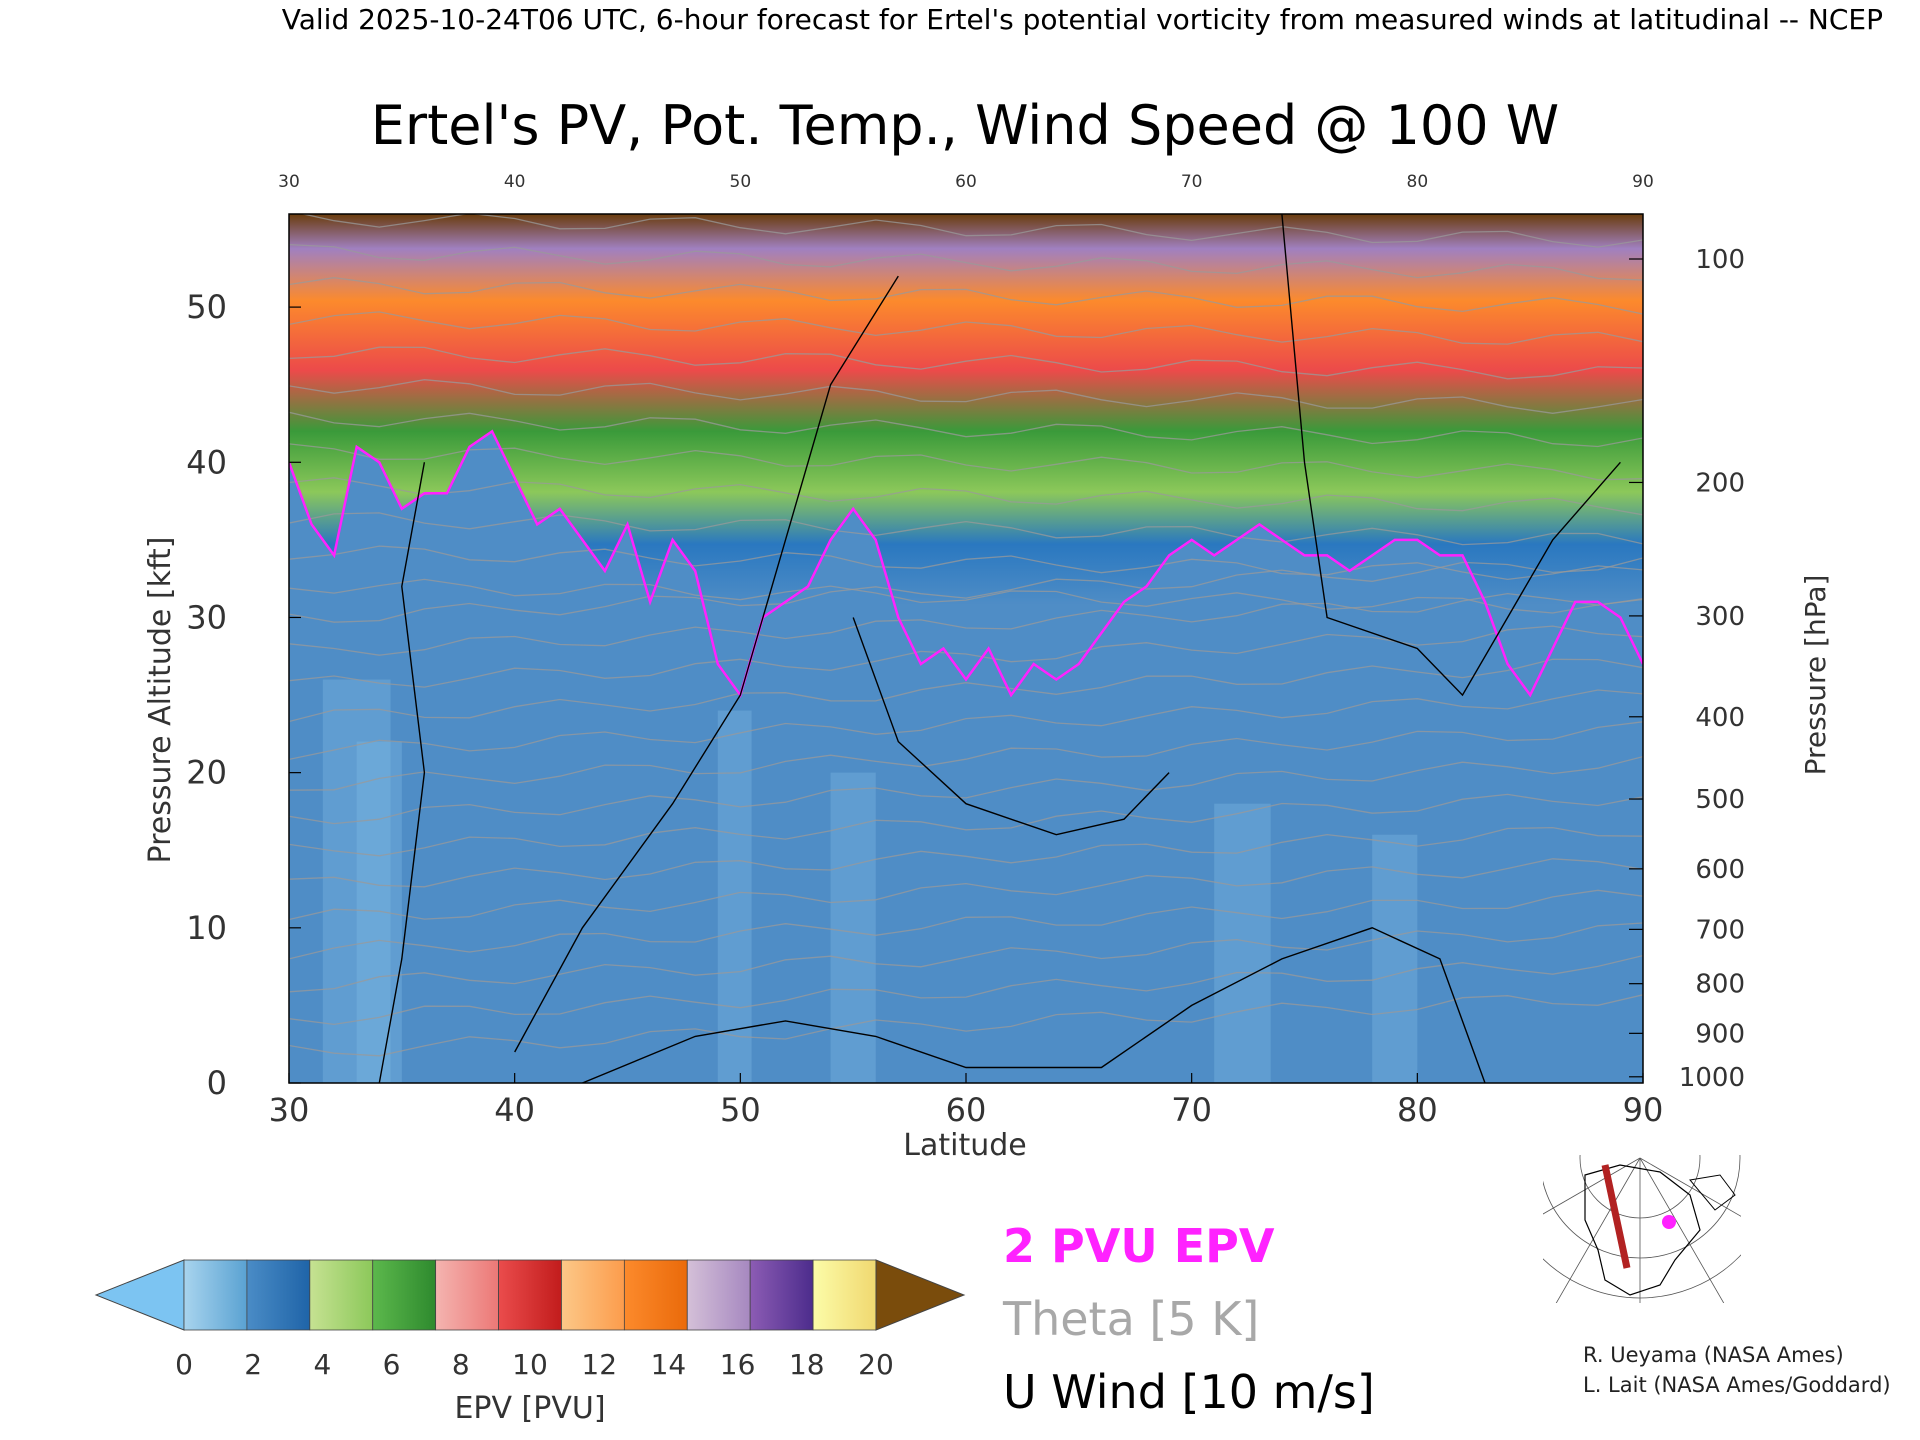 The image size is (1920, 1440). I want to click on x-top-tick-label: 90, so click(1643, 182).